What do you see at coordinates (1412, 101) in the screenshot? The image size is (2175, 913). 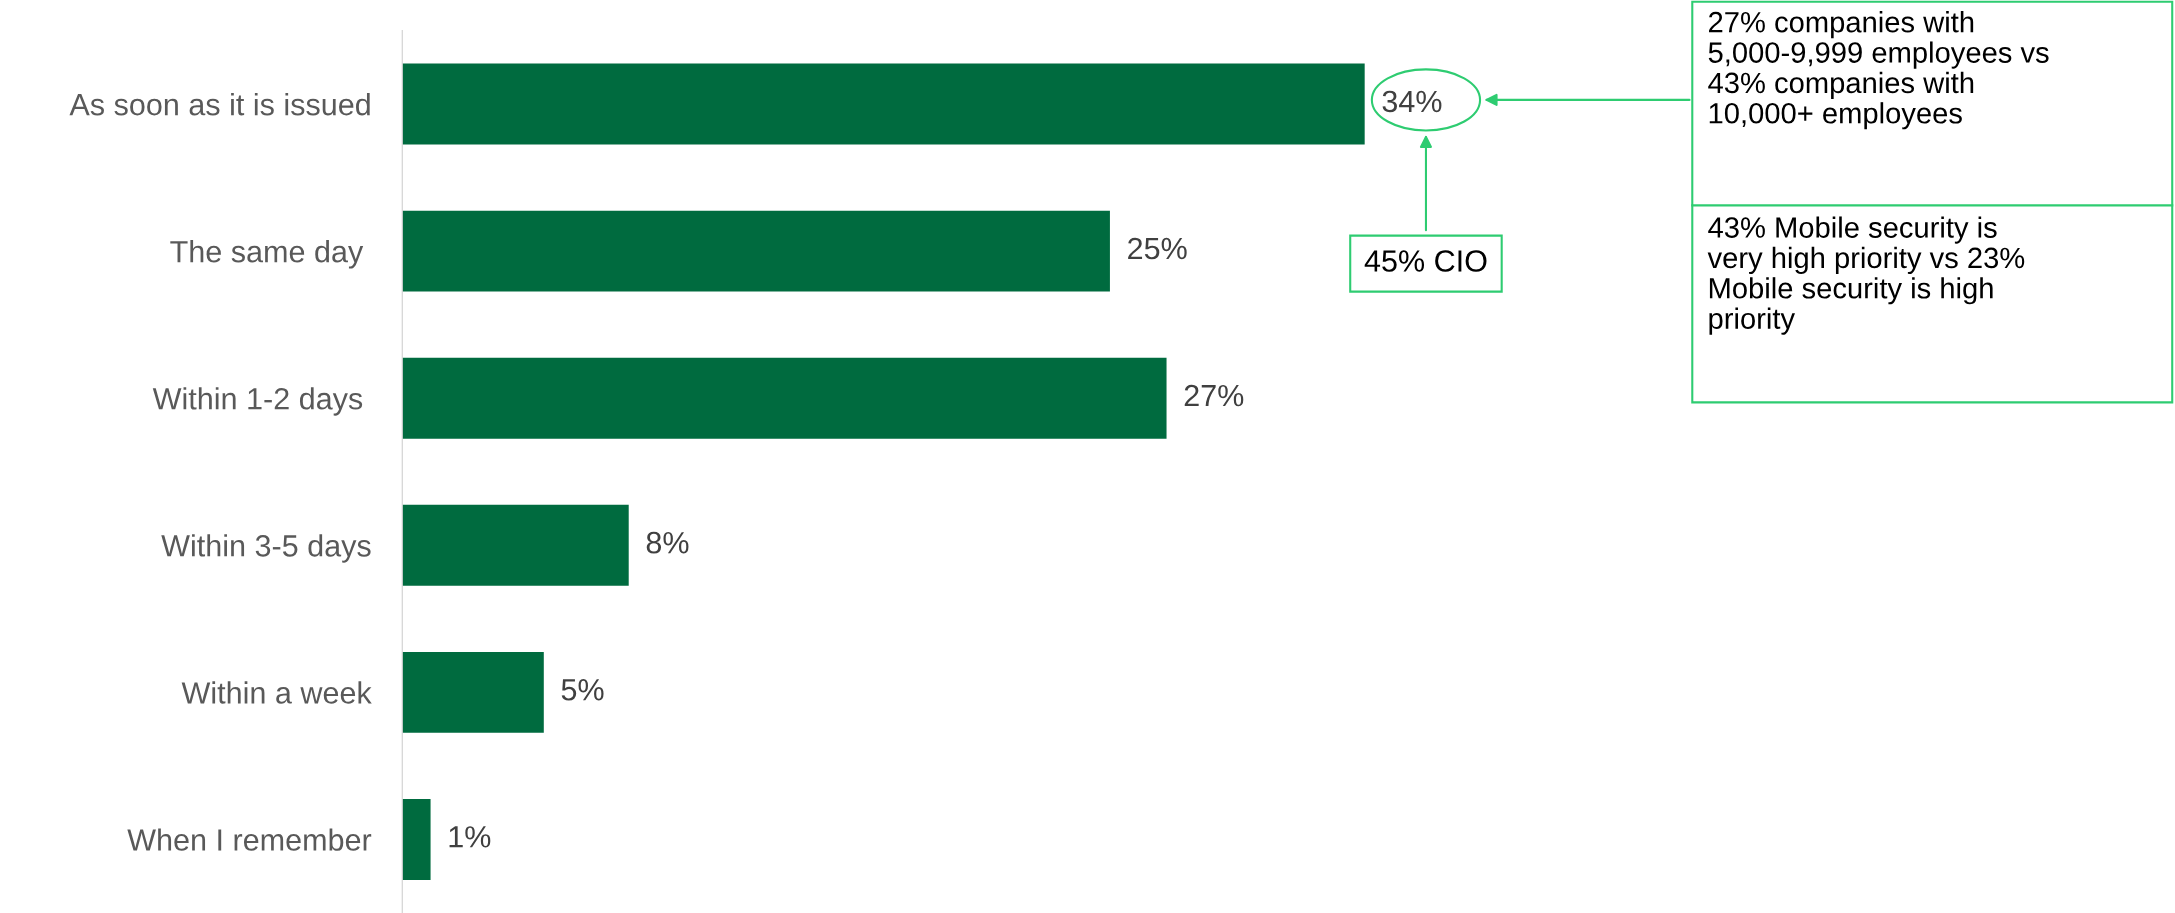 I see `data-label: 34%` at bounding box center [1412, 101].